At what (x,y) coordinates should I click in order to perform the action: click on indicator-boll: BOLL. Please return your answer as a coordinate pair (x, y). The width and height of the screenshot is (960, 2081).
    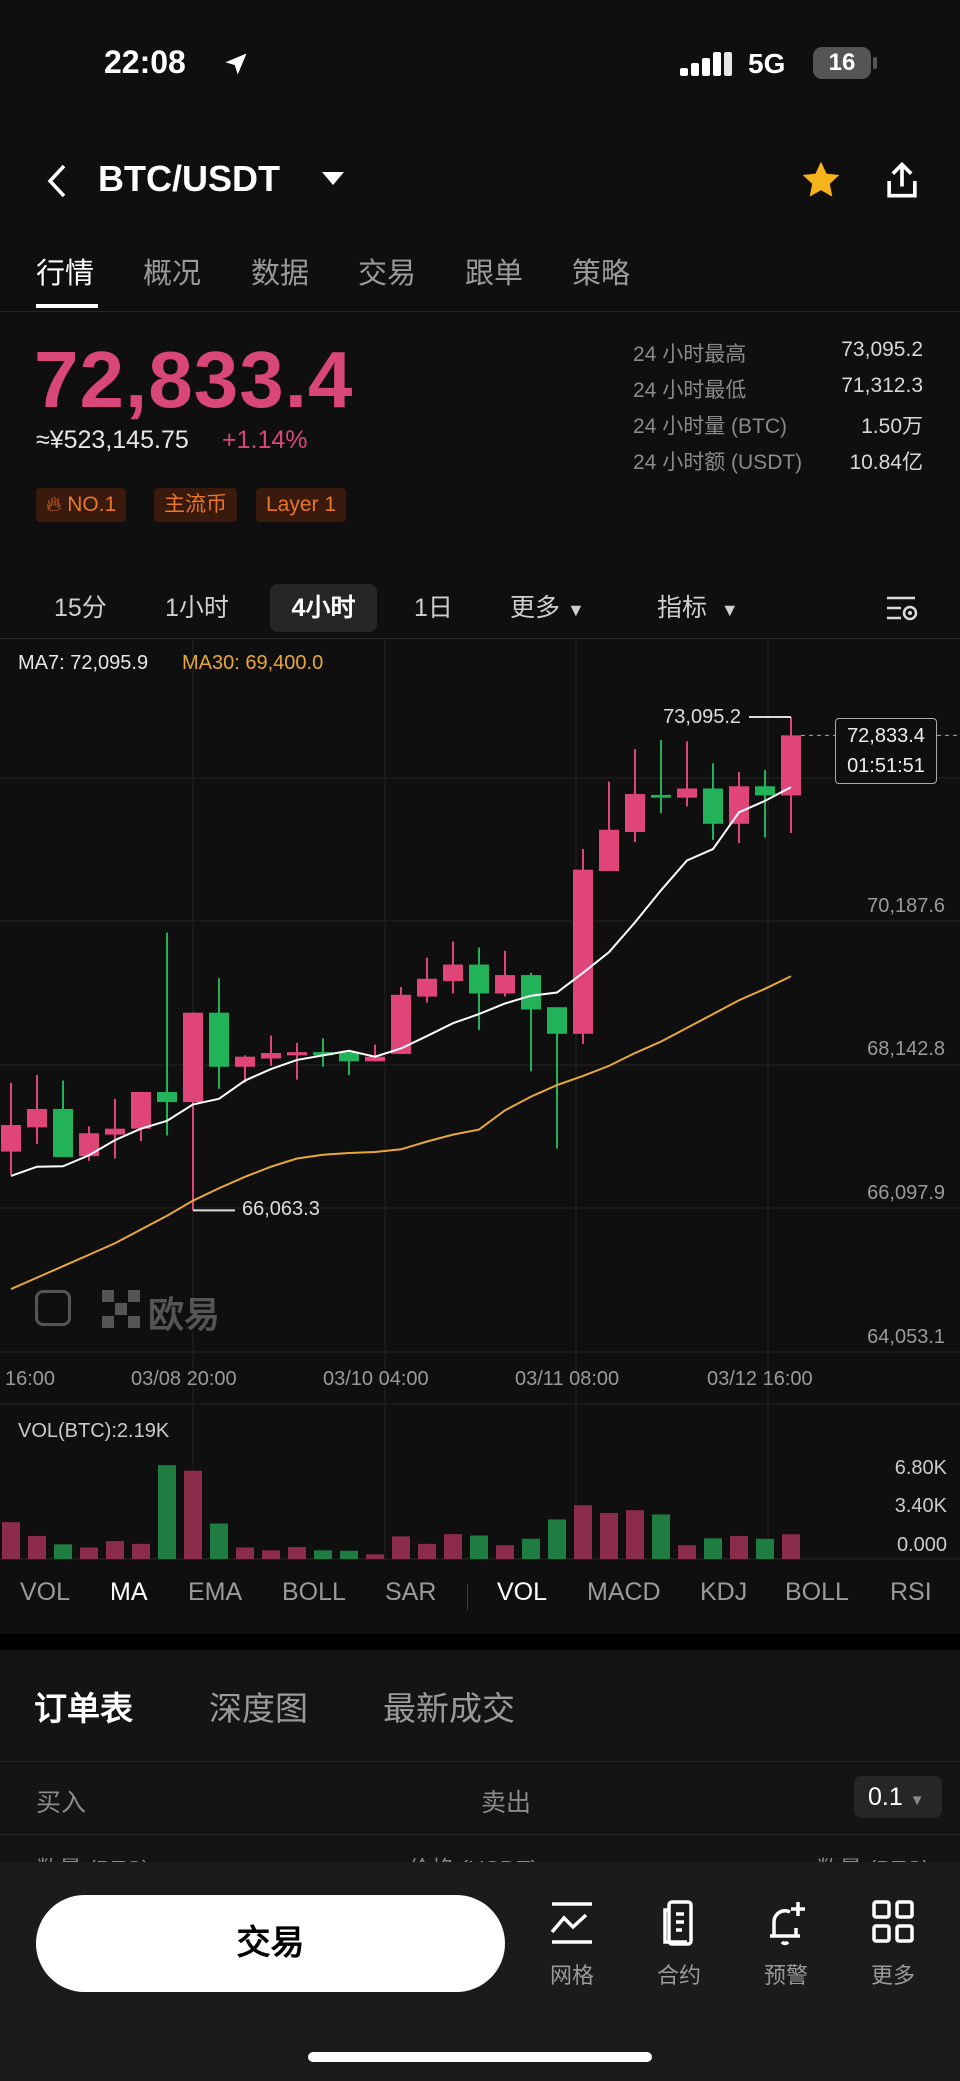
    Looking at the image, I should click on (314, 1592).